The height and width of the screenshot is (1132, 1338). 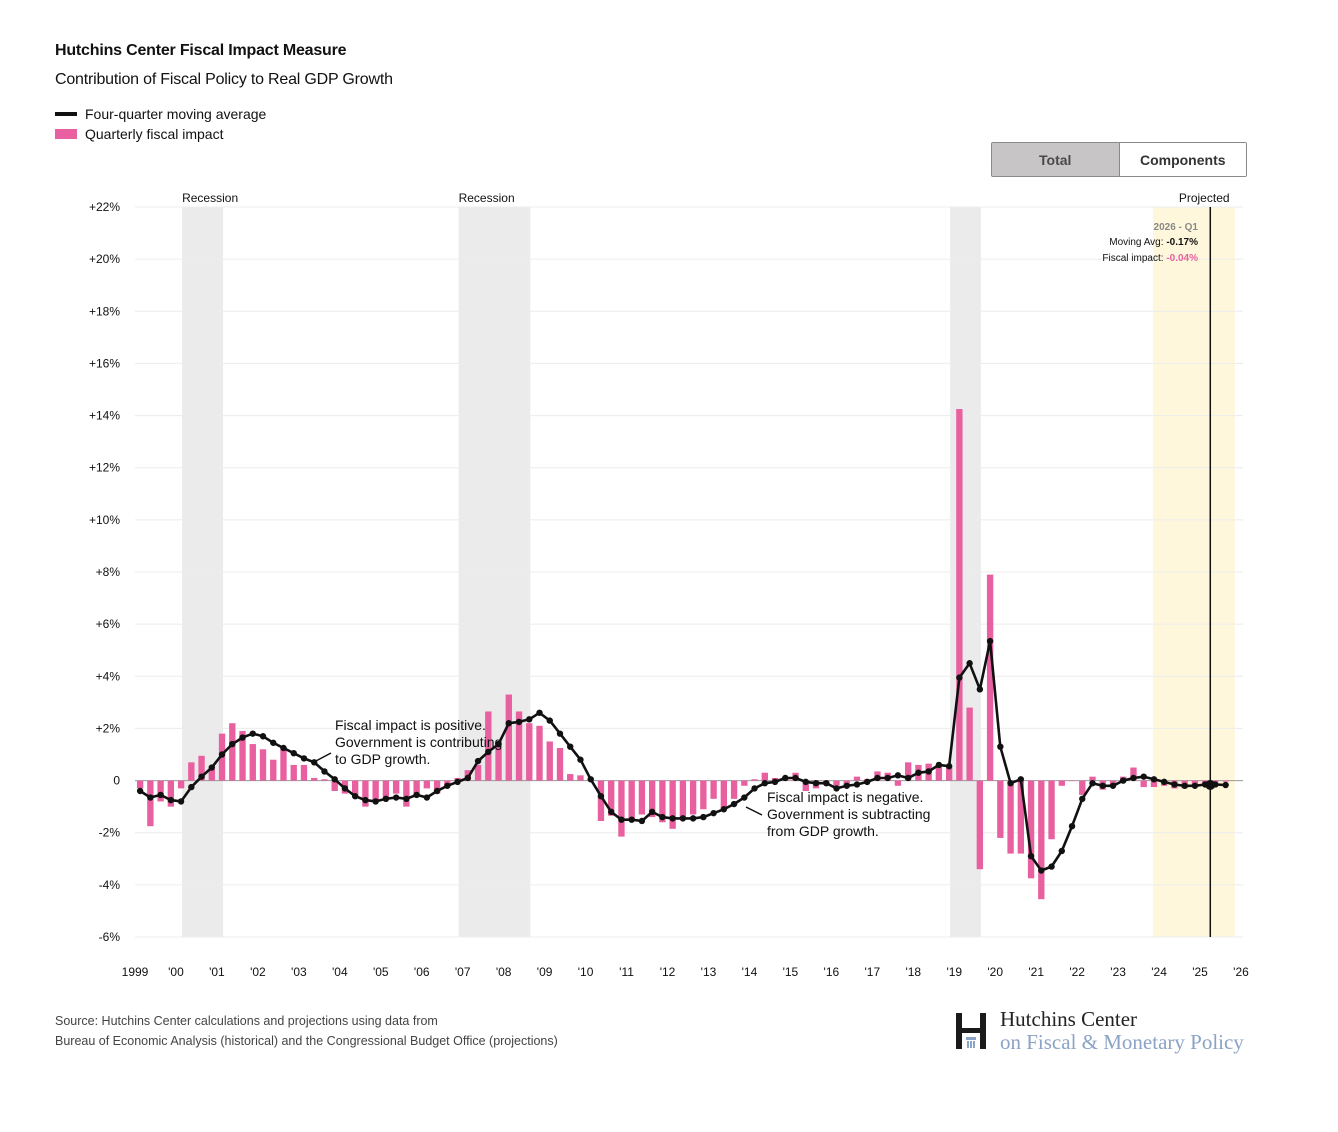 What do you see at coordinates (1137, 242) in the screenshot?
I see `tooltip-moving-avg-label: Moving Avg:` at bounding box center [1137, 242].